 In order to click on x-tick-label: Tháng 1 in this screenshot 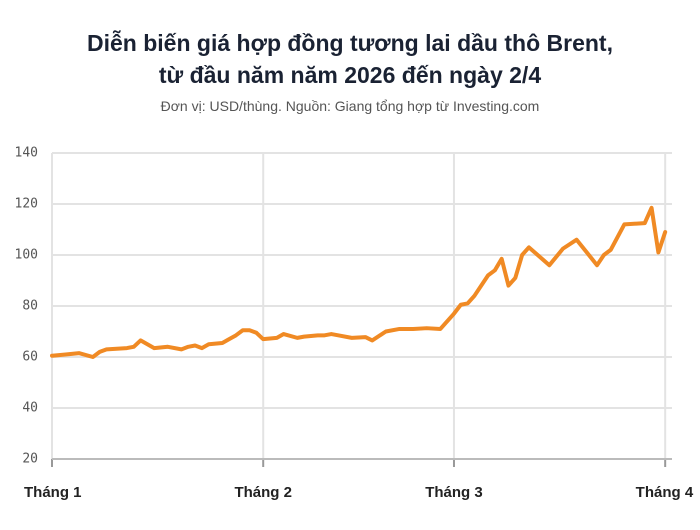, I will do `click(53, 492)`.